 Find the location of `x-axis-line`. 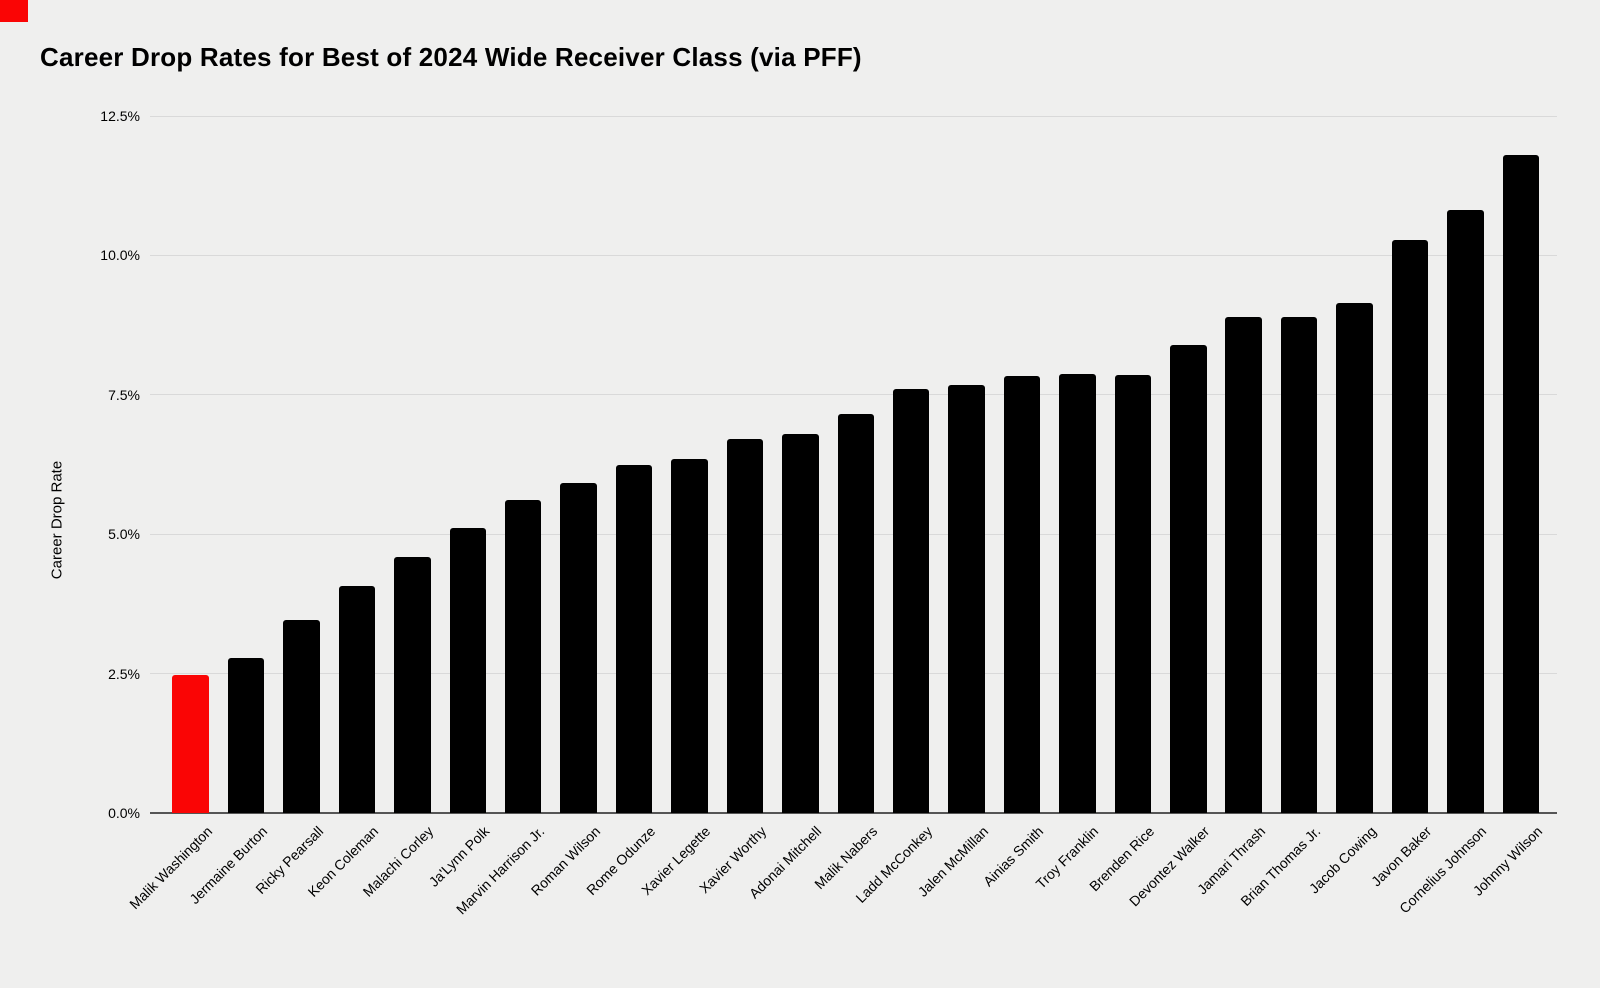

x-axis-line is located at coordinates (853, 813).